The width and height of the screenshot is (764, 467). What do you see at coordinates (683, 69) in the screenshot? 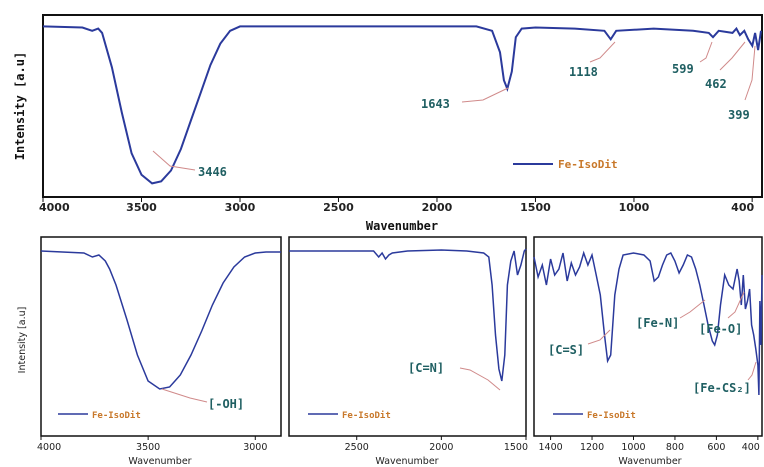
I see `annotation-599: 599` at bounding box center [683, 69].